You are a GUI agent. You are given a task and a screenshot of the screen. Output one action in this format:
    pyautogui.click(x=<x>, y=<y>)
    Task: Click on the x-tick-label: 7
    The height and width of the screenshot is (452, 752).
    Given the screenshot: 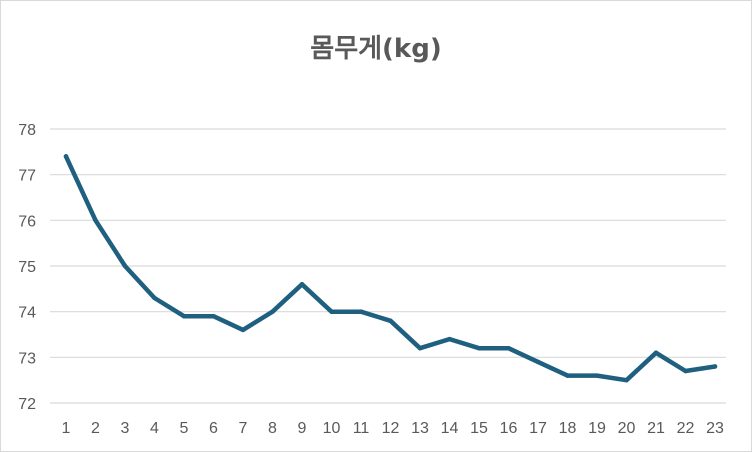 What is the action you would take?
    pyautogui.click(x=243, y=428)
    